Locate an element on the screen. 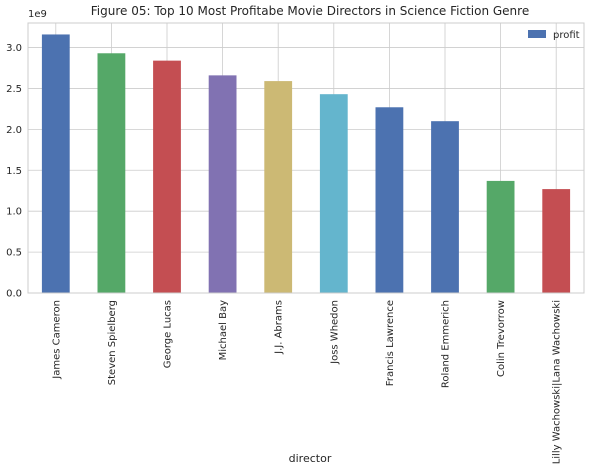 The image size is (593, 470). x-tick-label: Roland Emmerich is located at coordinates (446, 344).